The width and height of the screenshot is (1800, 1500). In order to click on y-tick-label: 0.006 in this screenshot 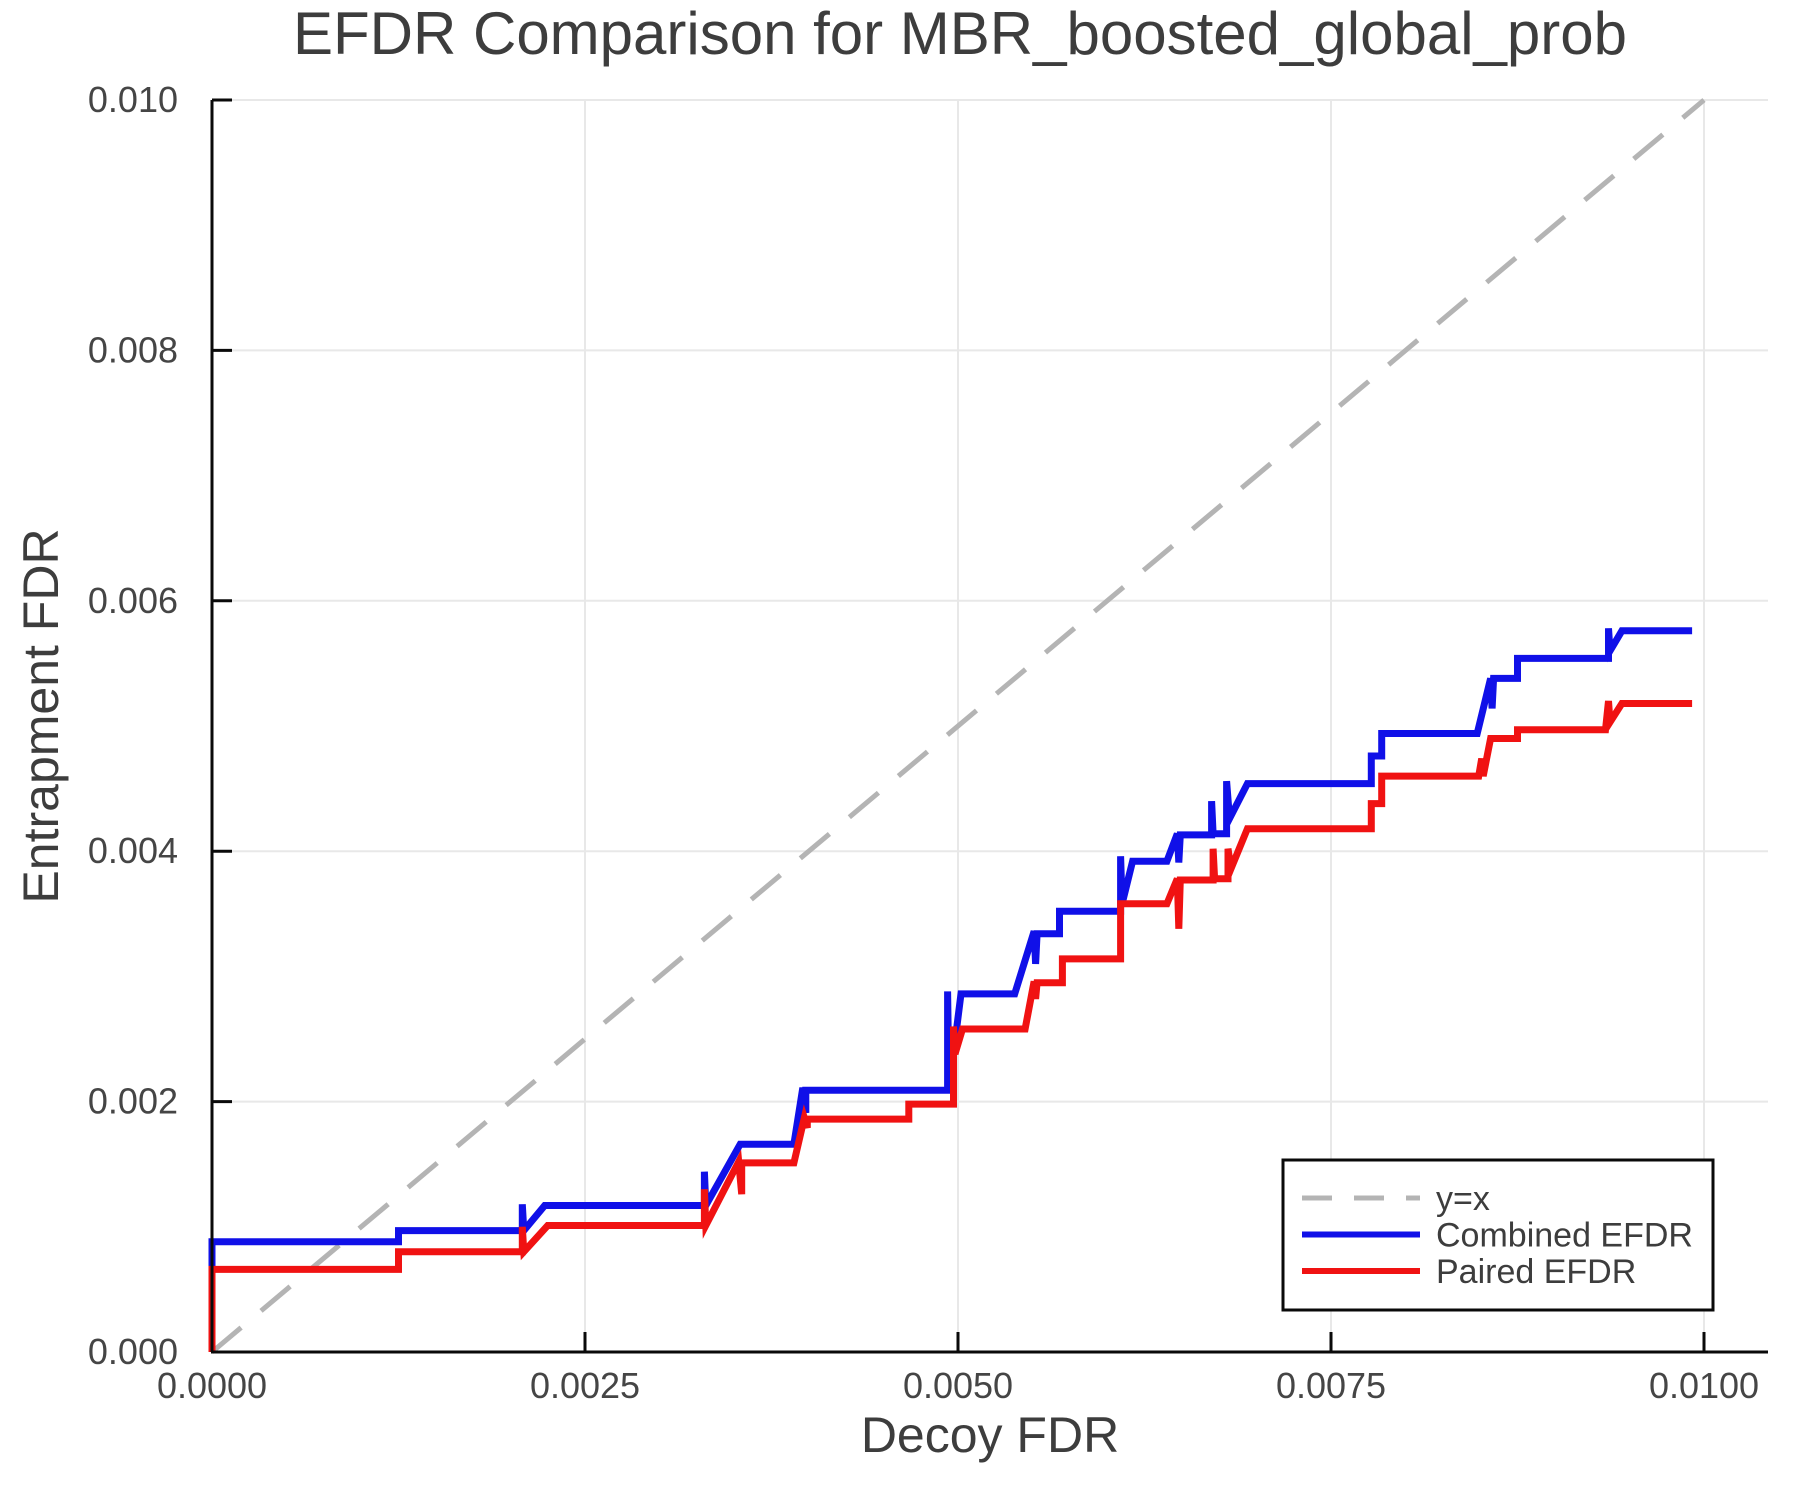, I will do `click(133, 600)`.